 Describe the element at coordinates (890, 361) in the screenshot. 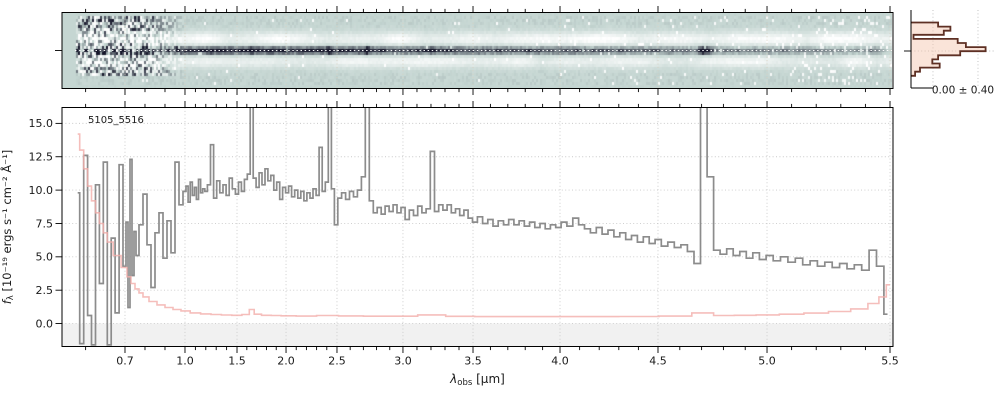

I see `x-tick-label: 5.5` at that location.